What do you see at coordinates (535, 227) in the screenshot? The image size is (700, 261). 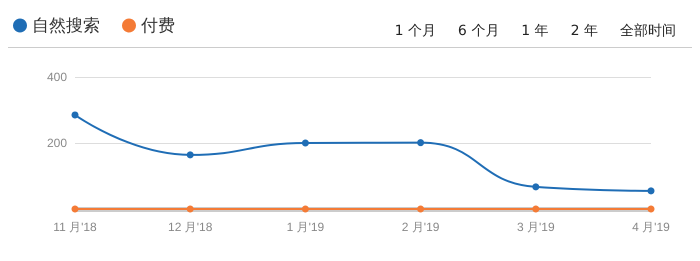 I see `x-tick-label: 3 月'19` at bounding box center [535, 227].